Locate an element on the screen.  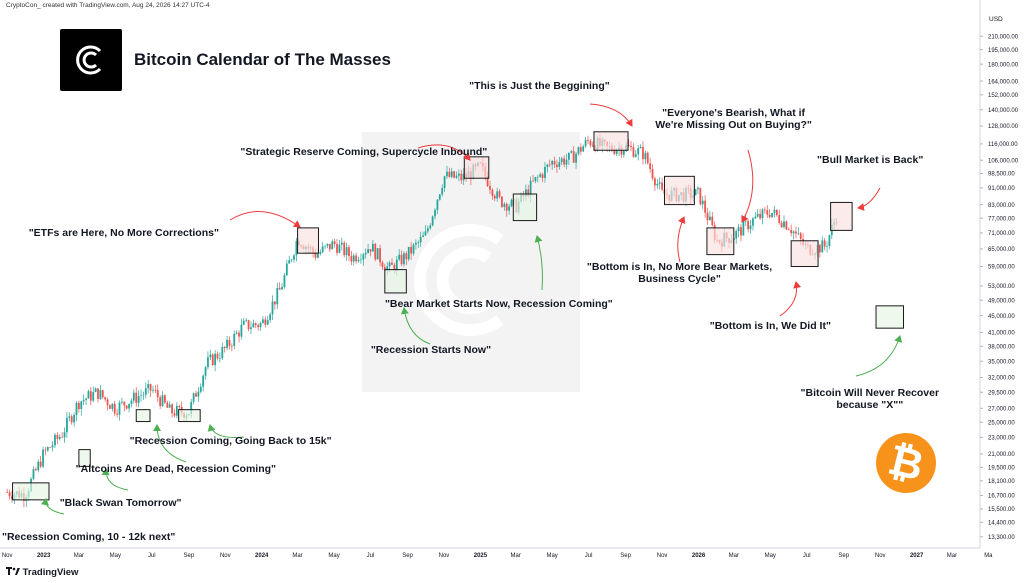
box-going-back-15k is located at coordinates (189, 416).